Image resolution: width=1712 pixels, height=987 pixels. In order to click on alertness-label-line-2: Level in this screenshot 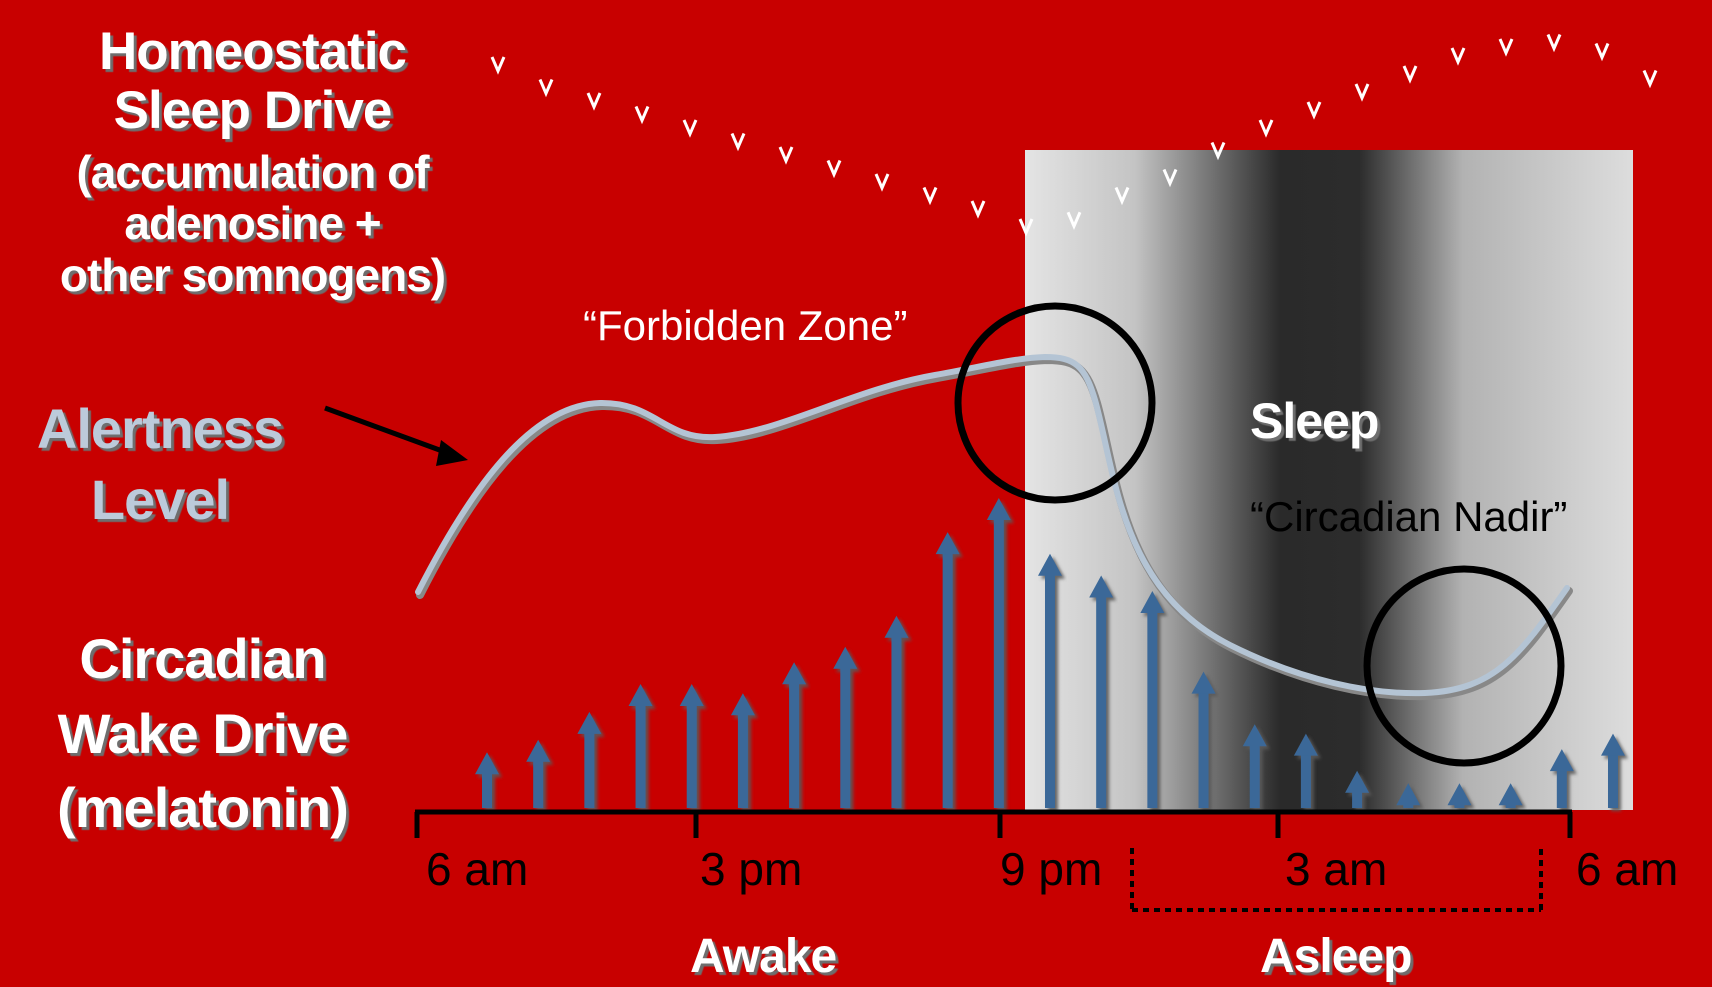, I will do `click(160, 499)`.